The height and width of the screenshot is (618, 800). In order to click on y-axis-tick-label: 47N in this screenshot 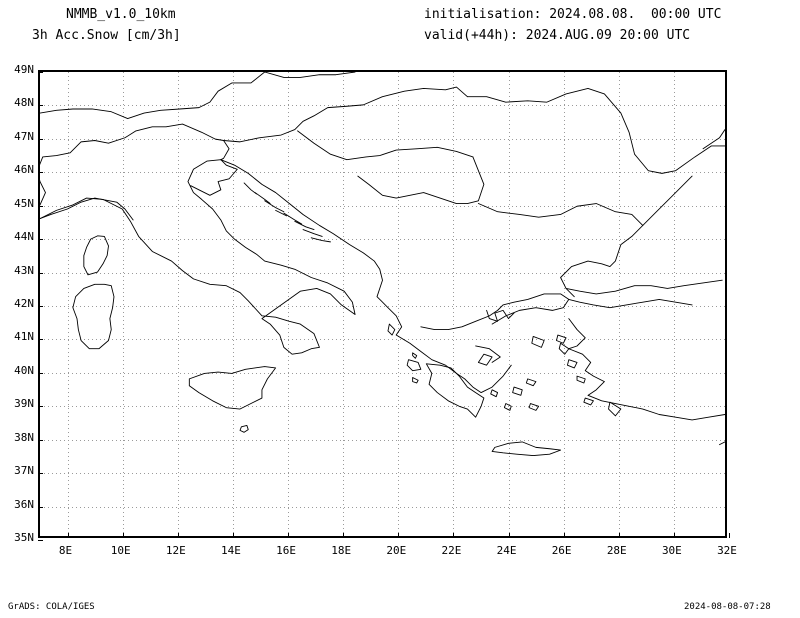, I will do `click(24, 136)`.